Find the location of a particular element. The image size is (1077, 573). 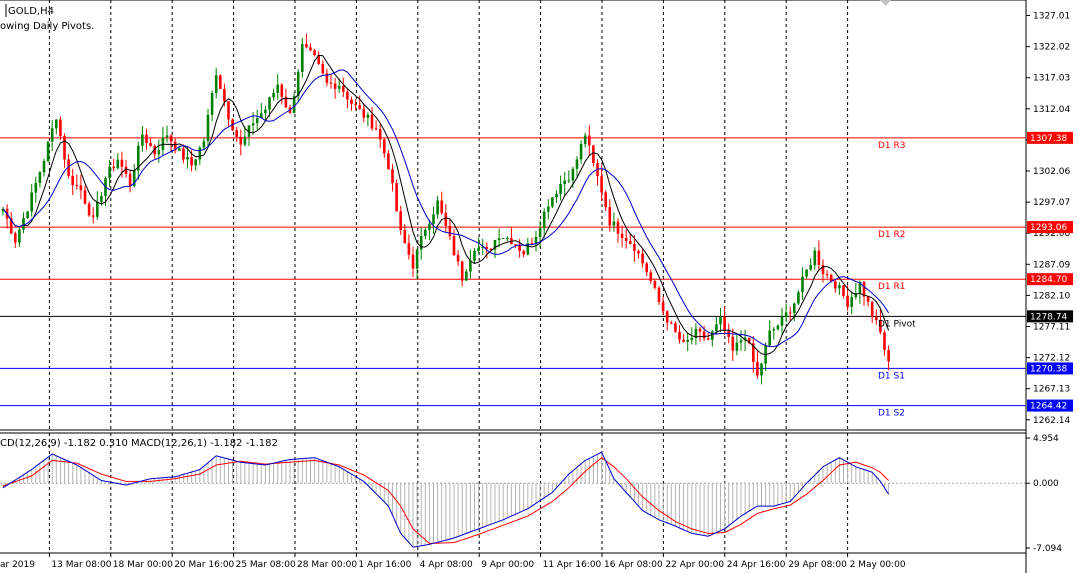

time-tick-label: 2 May 00:00 is located at coordinates (878, 565).